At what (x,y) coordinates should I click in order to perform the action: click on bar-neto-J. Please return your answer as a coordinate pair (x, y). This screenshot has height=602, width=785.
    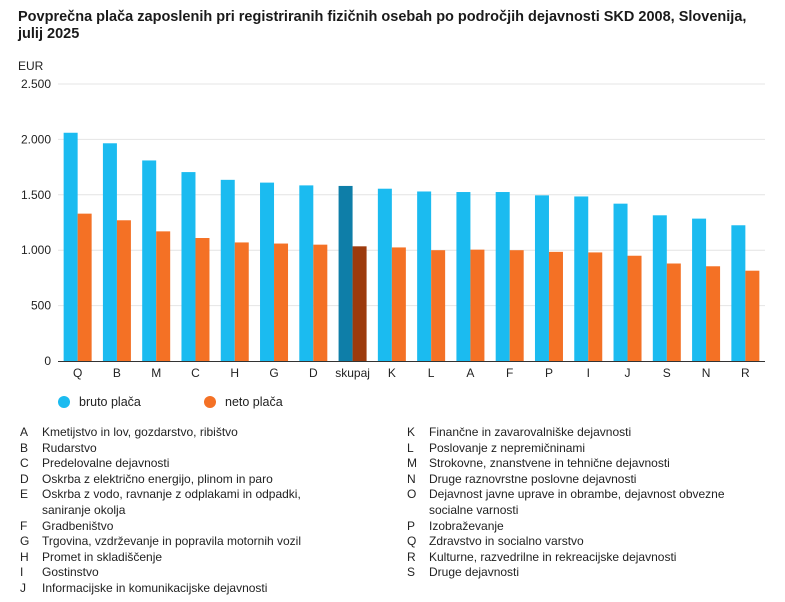
    Looking at the image, I should click on (634, 308).